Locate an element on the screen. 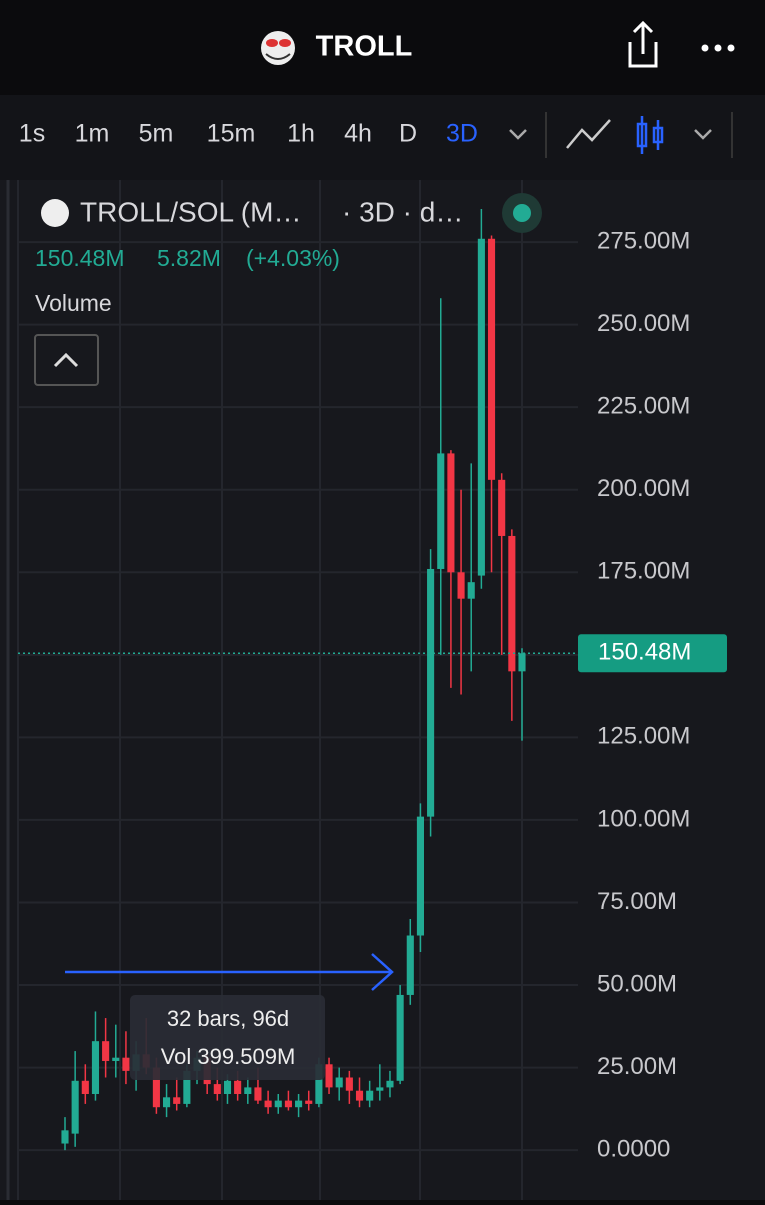 Image resolution: width=765 pixels, height=1205 pixels. last-price-label: 150.48M is located at coordinates (644, 652).